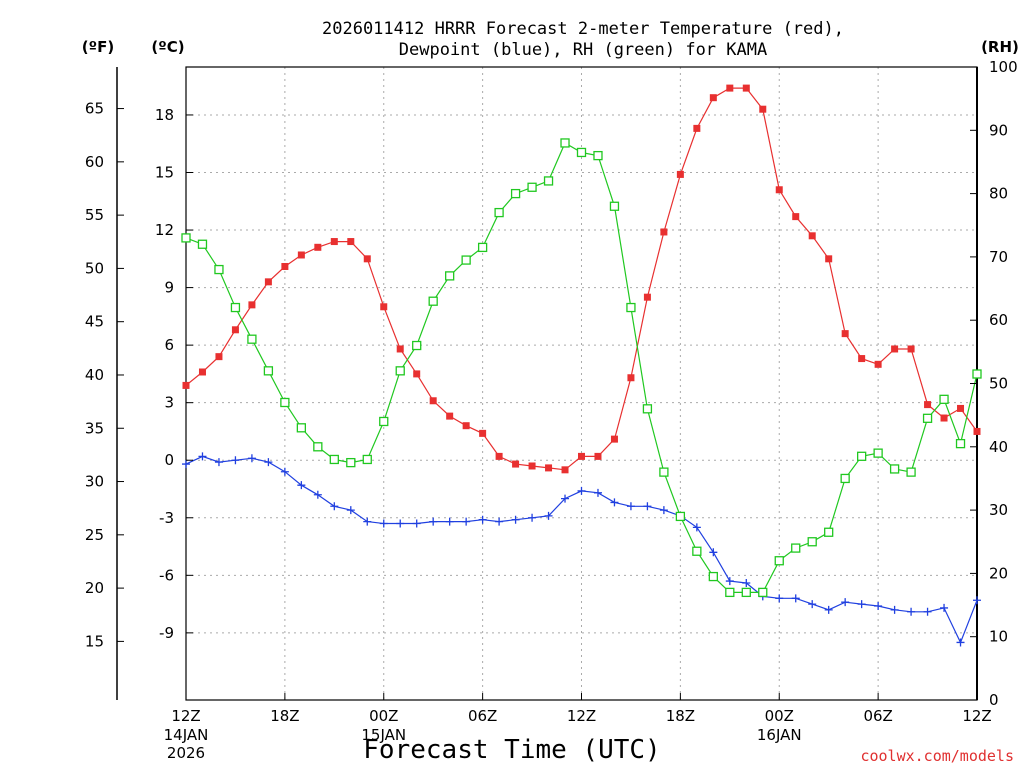  What do you see at coordinates (383, 716) in the screenshot?
I see `x-tick-label: 00Z` at bounding box center [383, 716].